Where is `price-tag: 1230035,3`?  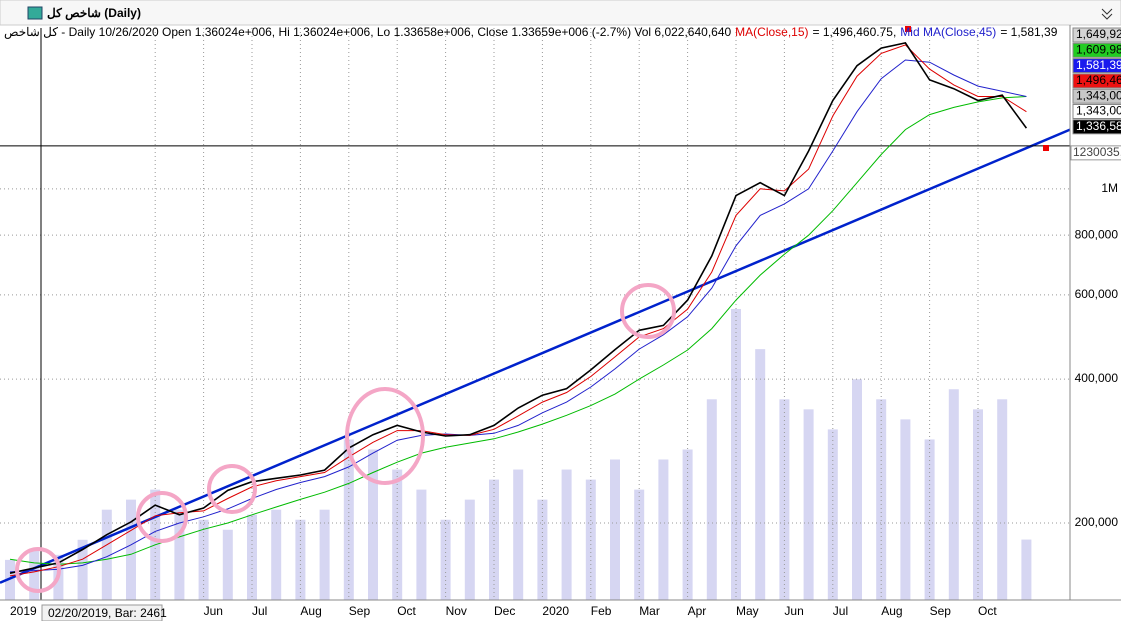 price-tag: 1230035,3 is located at coordinates (1097, 152).